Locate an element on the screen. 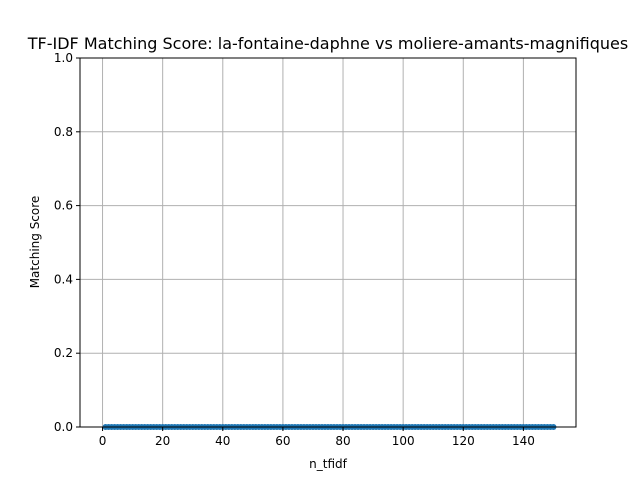 The width and height of the screenshot is (640, 480). y-tick-label: 0.8 is located at coordinates (63, 132).